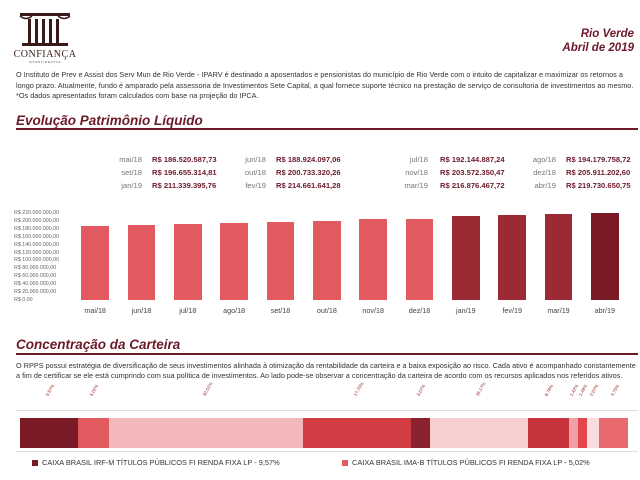 The height and width of the screenshot is (480, 640). Describe the element at coordinates (37, 220) in the screenshot. I see `y-axis-tick: R$ 200.000.000,00` at that location.